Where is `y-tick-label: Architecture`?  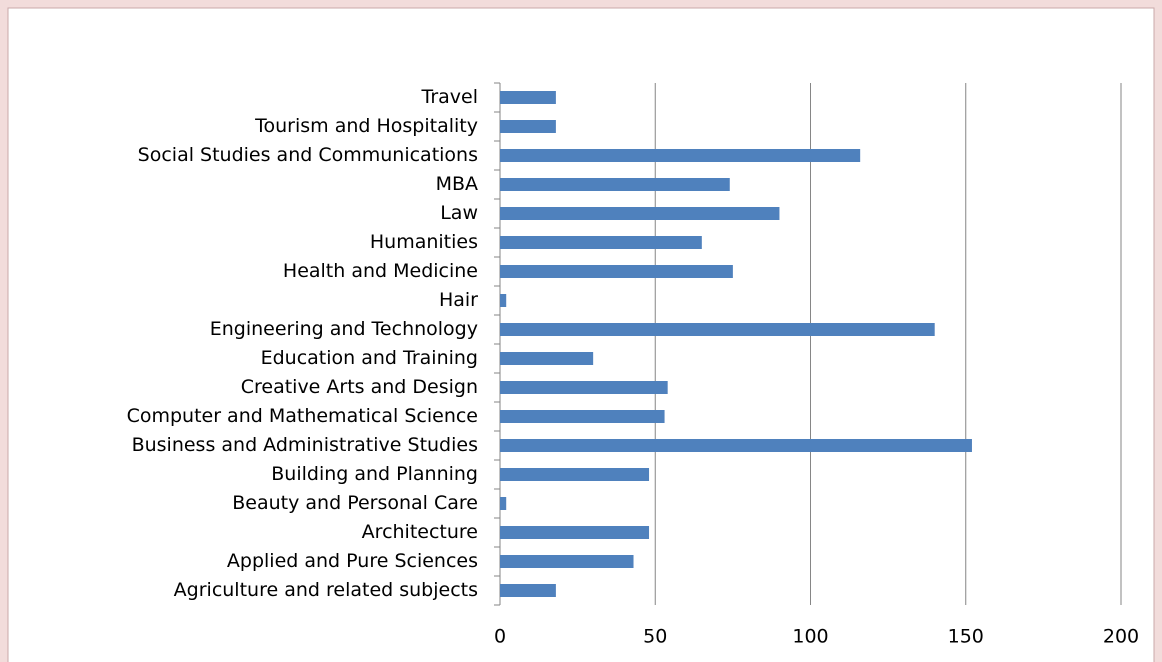 y-tick-label: Architecture is located at coordinates (420, 532).